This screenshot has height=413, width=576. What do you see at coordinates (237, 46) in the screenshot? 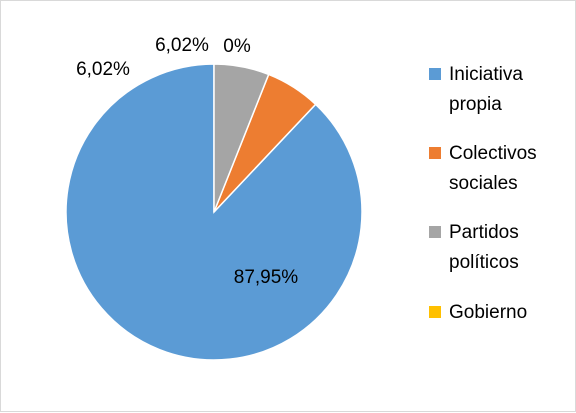
I see `data-label-gobierno: 0%` at bounding box center [237, 46].